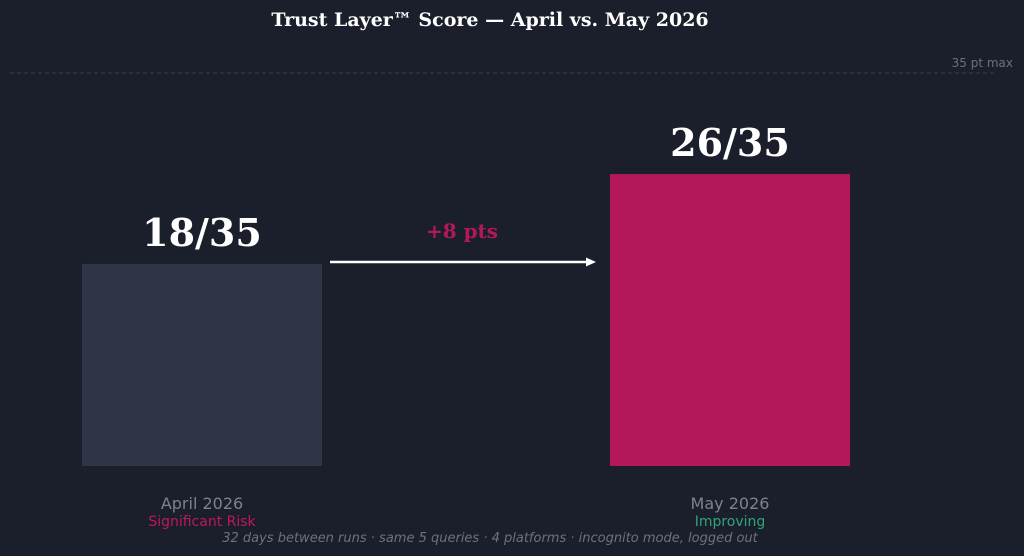  I want to click on delta-arrow-head, so click(591, 262).